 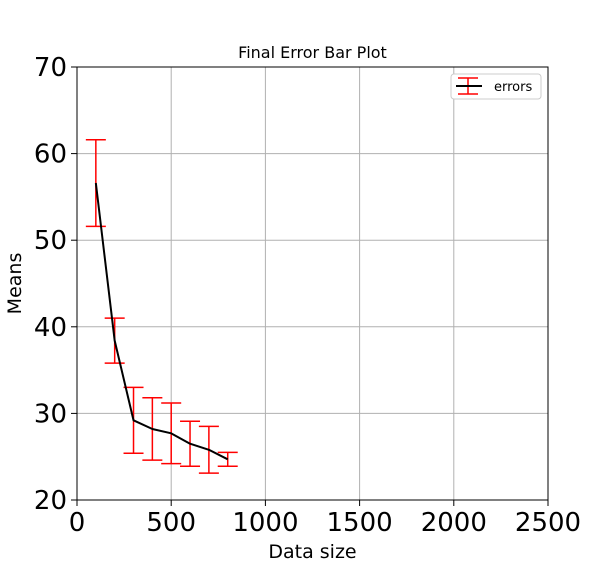 What do you see at coordinates (312, 551) in the screenshot?
I see `x-axis-label: Data size` at bounding box center [312, 551].